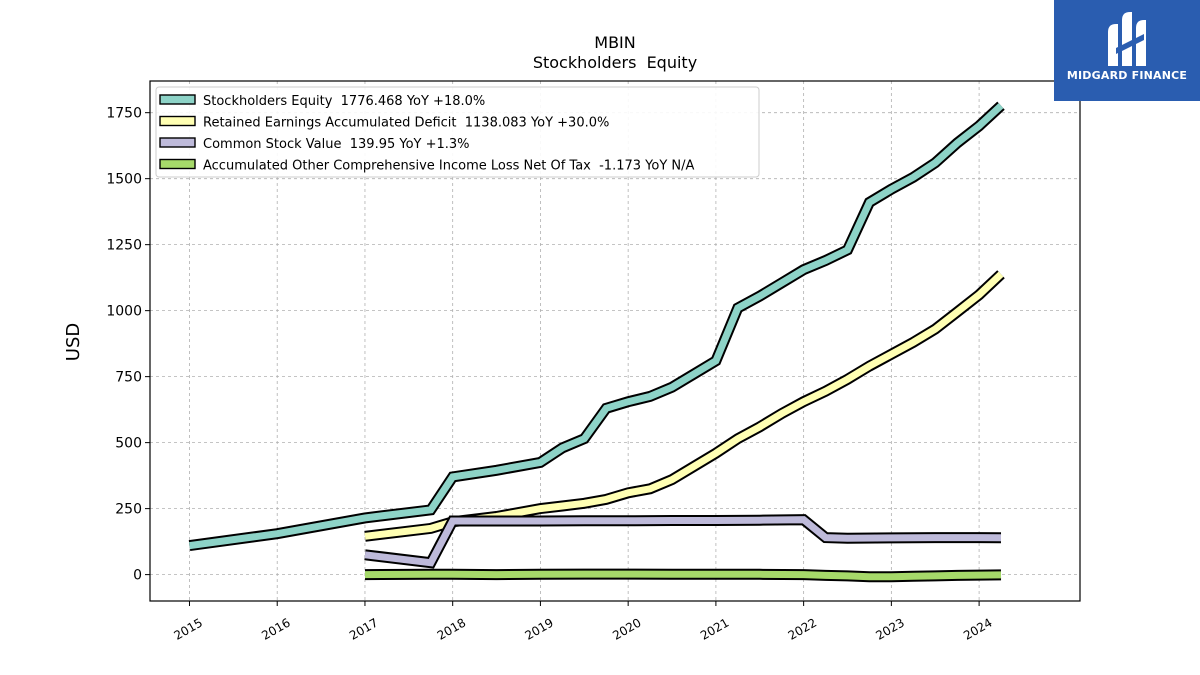 The image size is (1200, 675). I want to click on y-tick-label: 750, so click(128, 378).